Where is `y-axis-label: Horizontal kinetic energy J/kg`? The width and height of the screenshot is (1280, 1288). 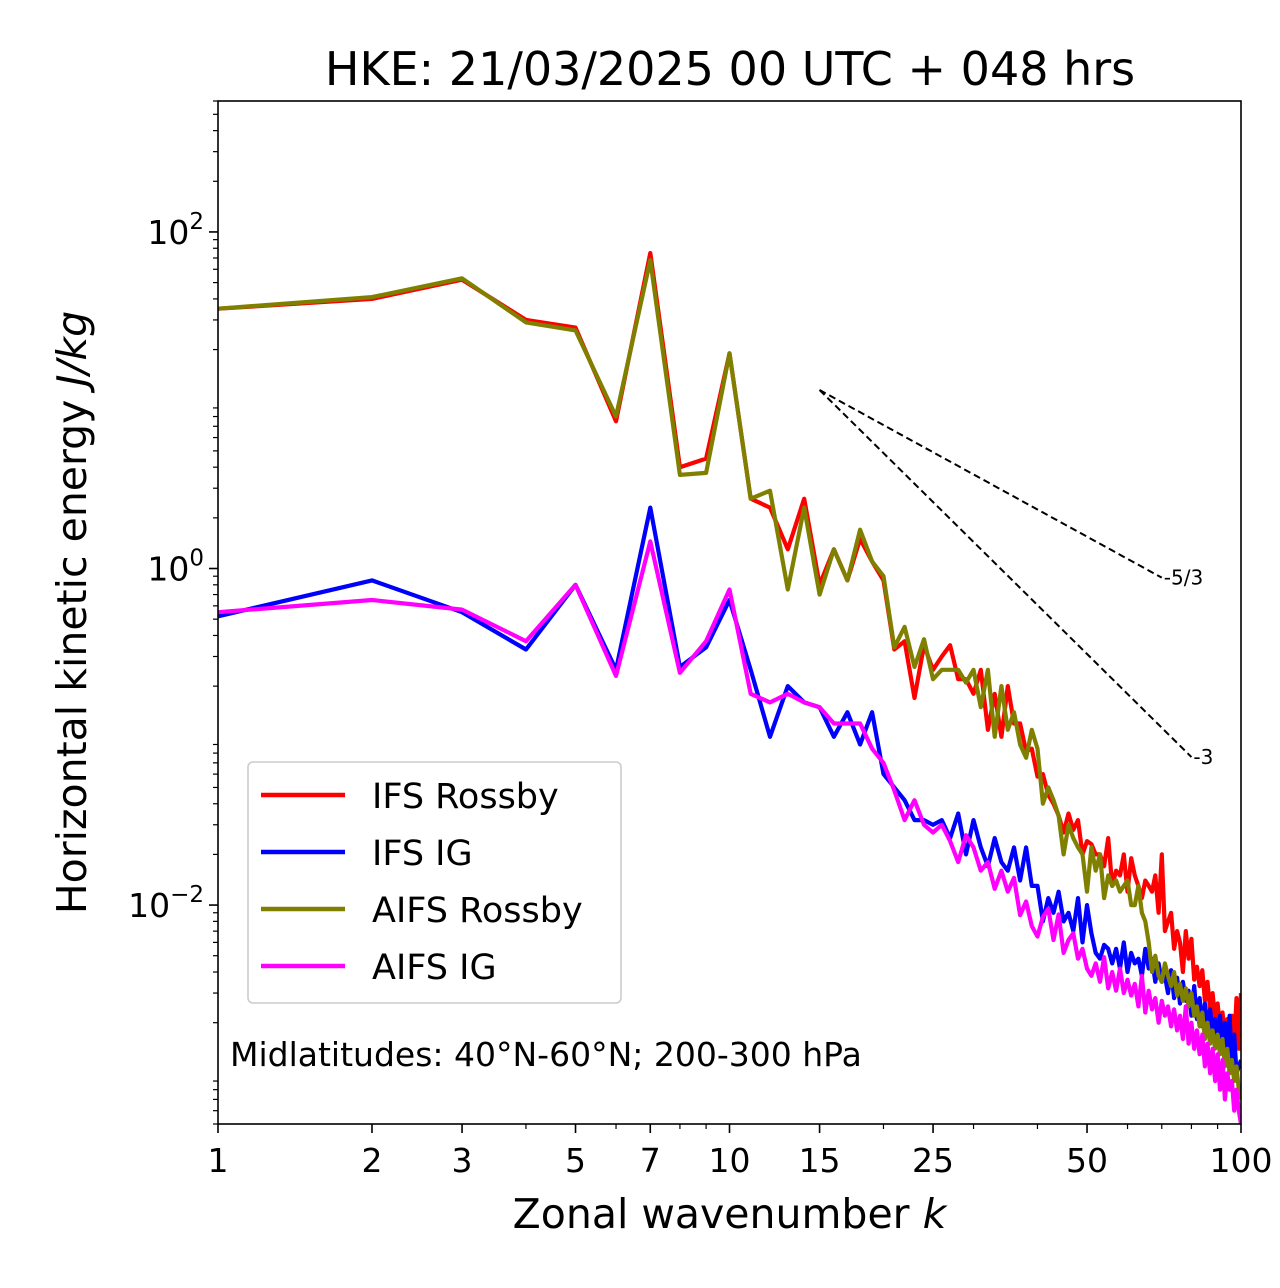
y-axis-label: Horizontal kinetic energy J/kg is located at coordinates (72, 612).